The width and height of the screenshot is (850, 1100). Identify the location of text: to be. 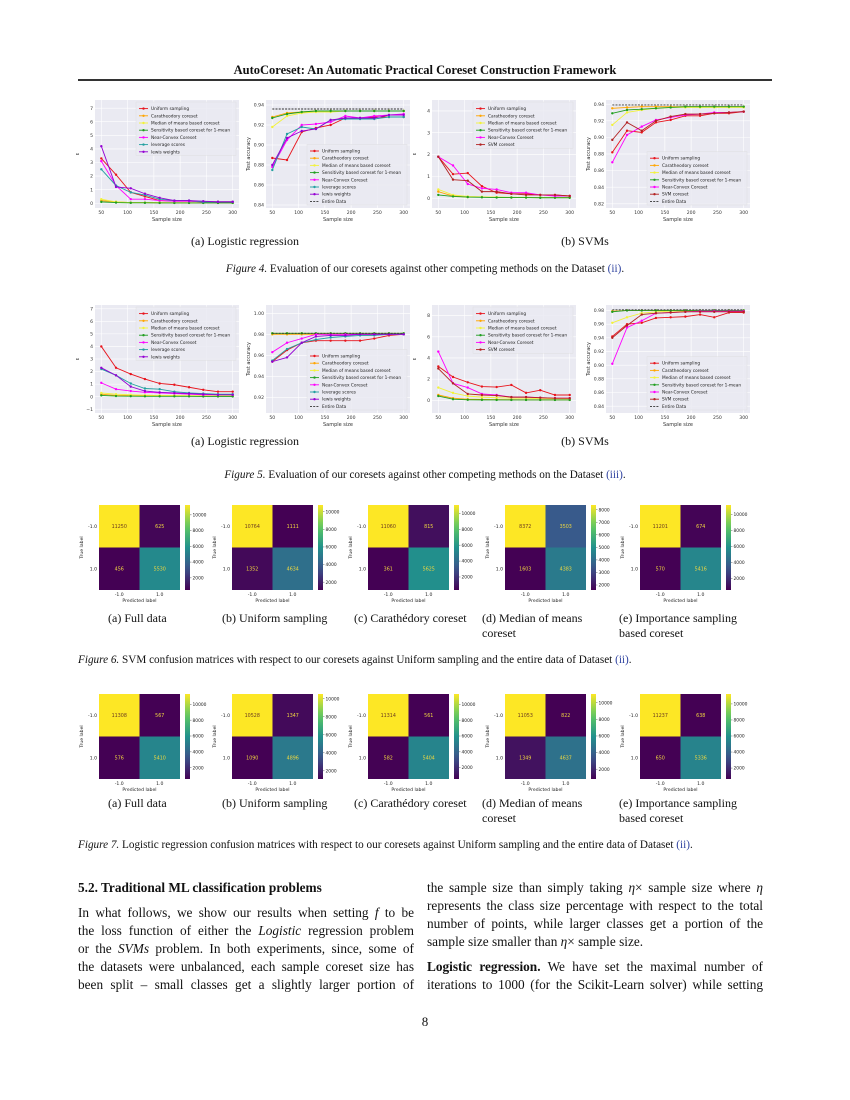
(396, 912).